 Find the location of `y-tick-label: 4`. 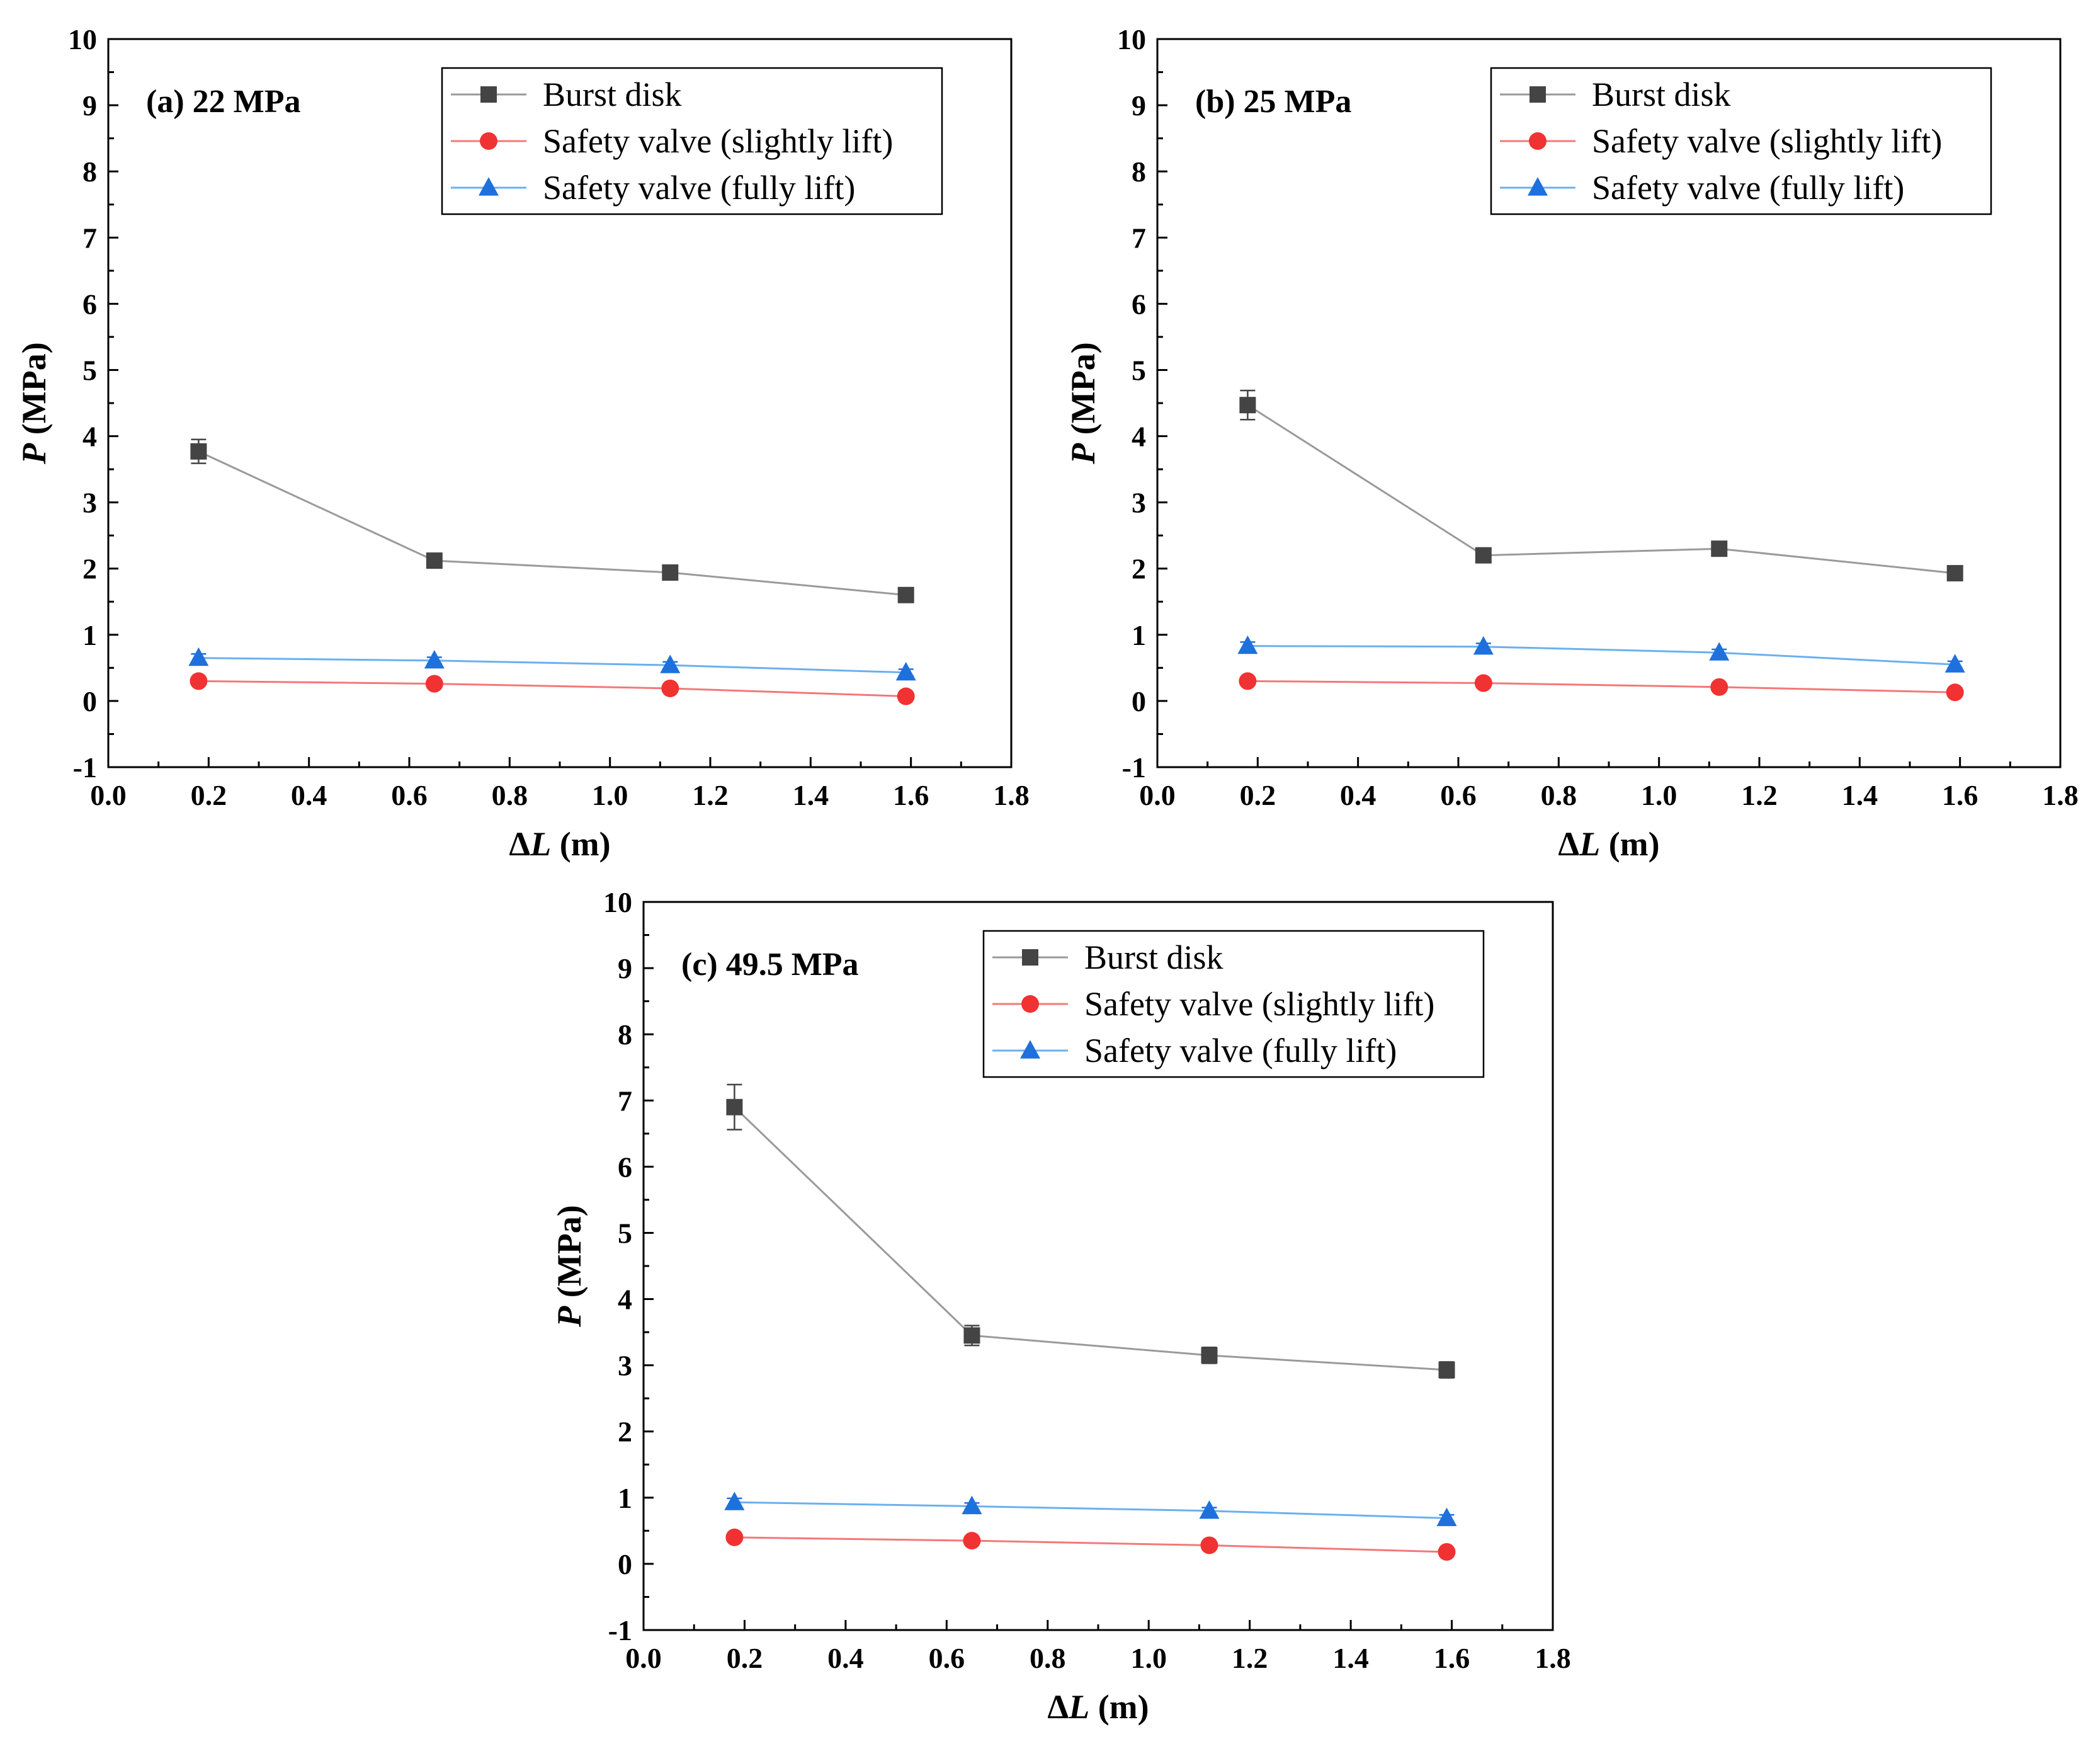

y-tick-label: 4 is located at coordinates (89, 437).